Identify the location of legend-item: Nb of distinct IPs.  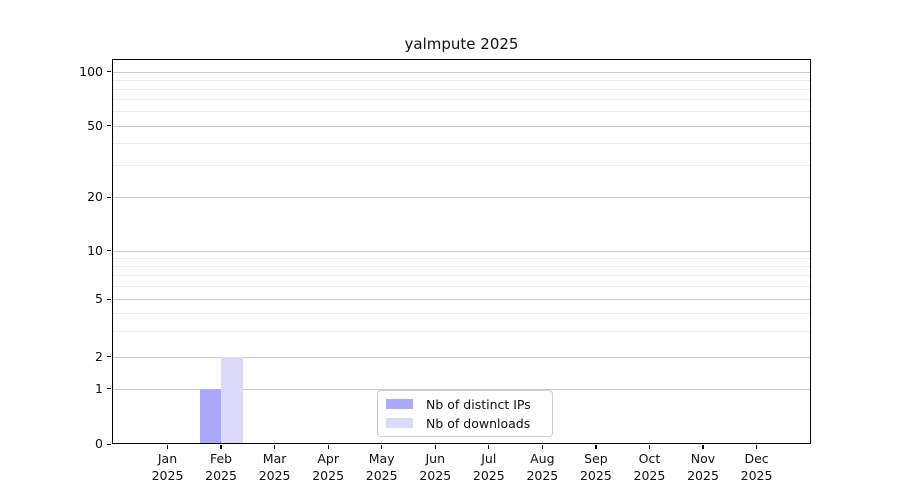
(465, 404).